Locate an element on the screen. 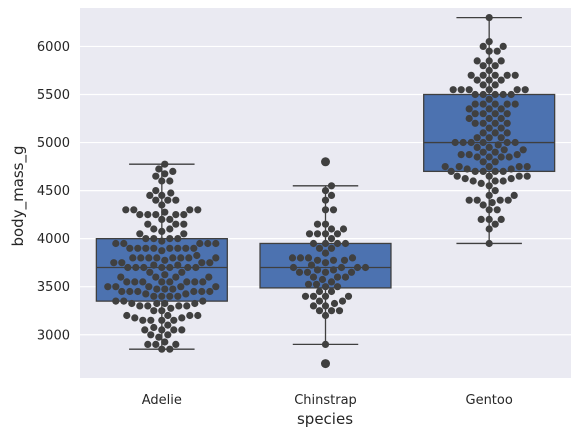  y-tick-label-5000: 5000 is located at coordinates (53, 143).